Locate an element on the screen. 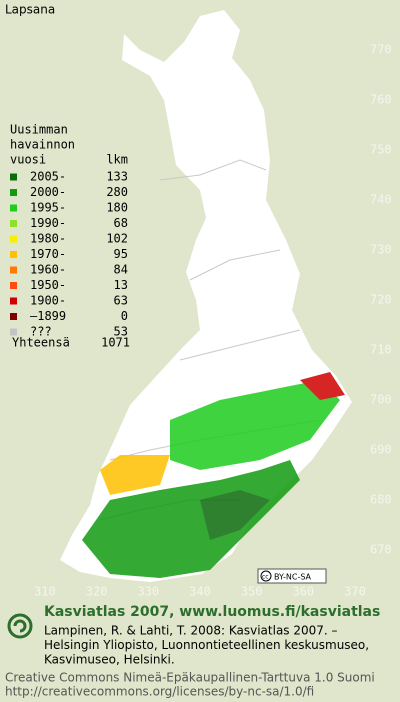 This screenshot has height=702, width=400. x-grid-label: 370 is located at coordinates (355, 592).